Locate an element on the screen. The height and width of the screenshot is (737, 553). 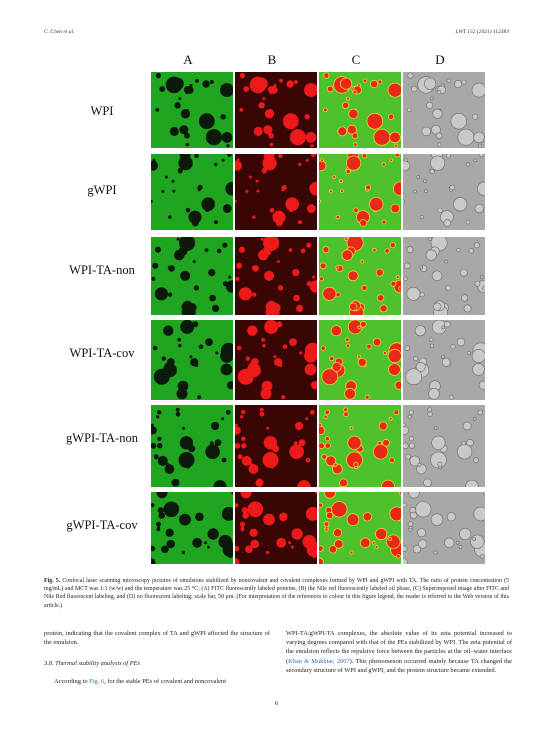
row-label-gwpi-ta-non: gWPI-TA-non is located at coordinates (102, 438).